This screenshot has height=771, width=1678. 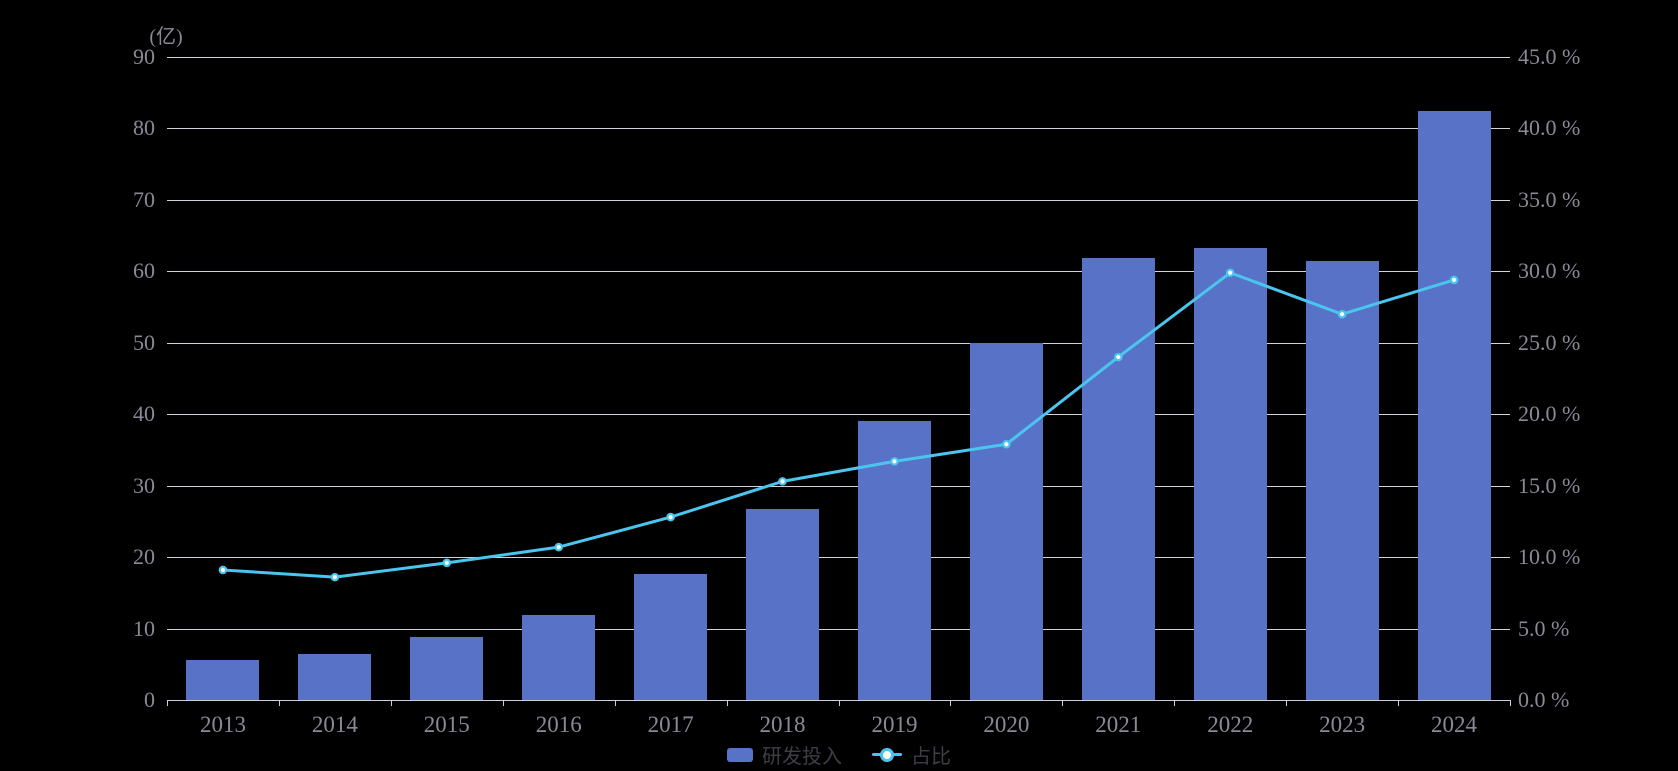 What do you see at coordinates (447, 563) in the screenshot?
I see `ratio-point-2015` at bounding box center [447, 563].